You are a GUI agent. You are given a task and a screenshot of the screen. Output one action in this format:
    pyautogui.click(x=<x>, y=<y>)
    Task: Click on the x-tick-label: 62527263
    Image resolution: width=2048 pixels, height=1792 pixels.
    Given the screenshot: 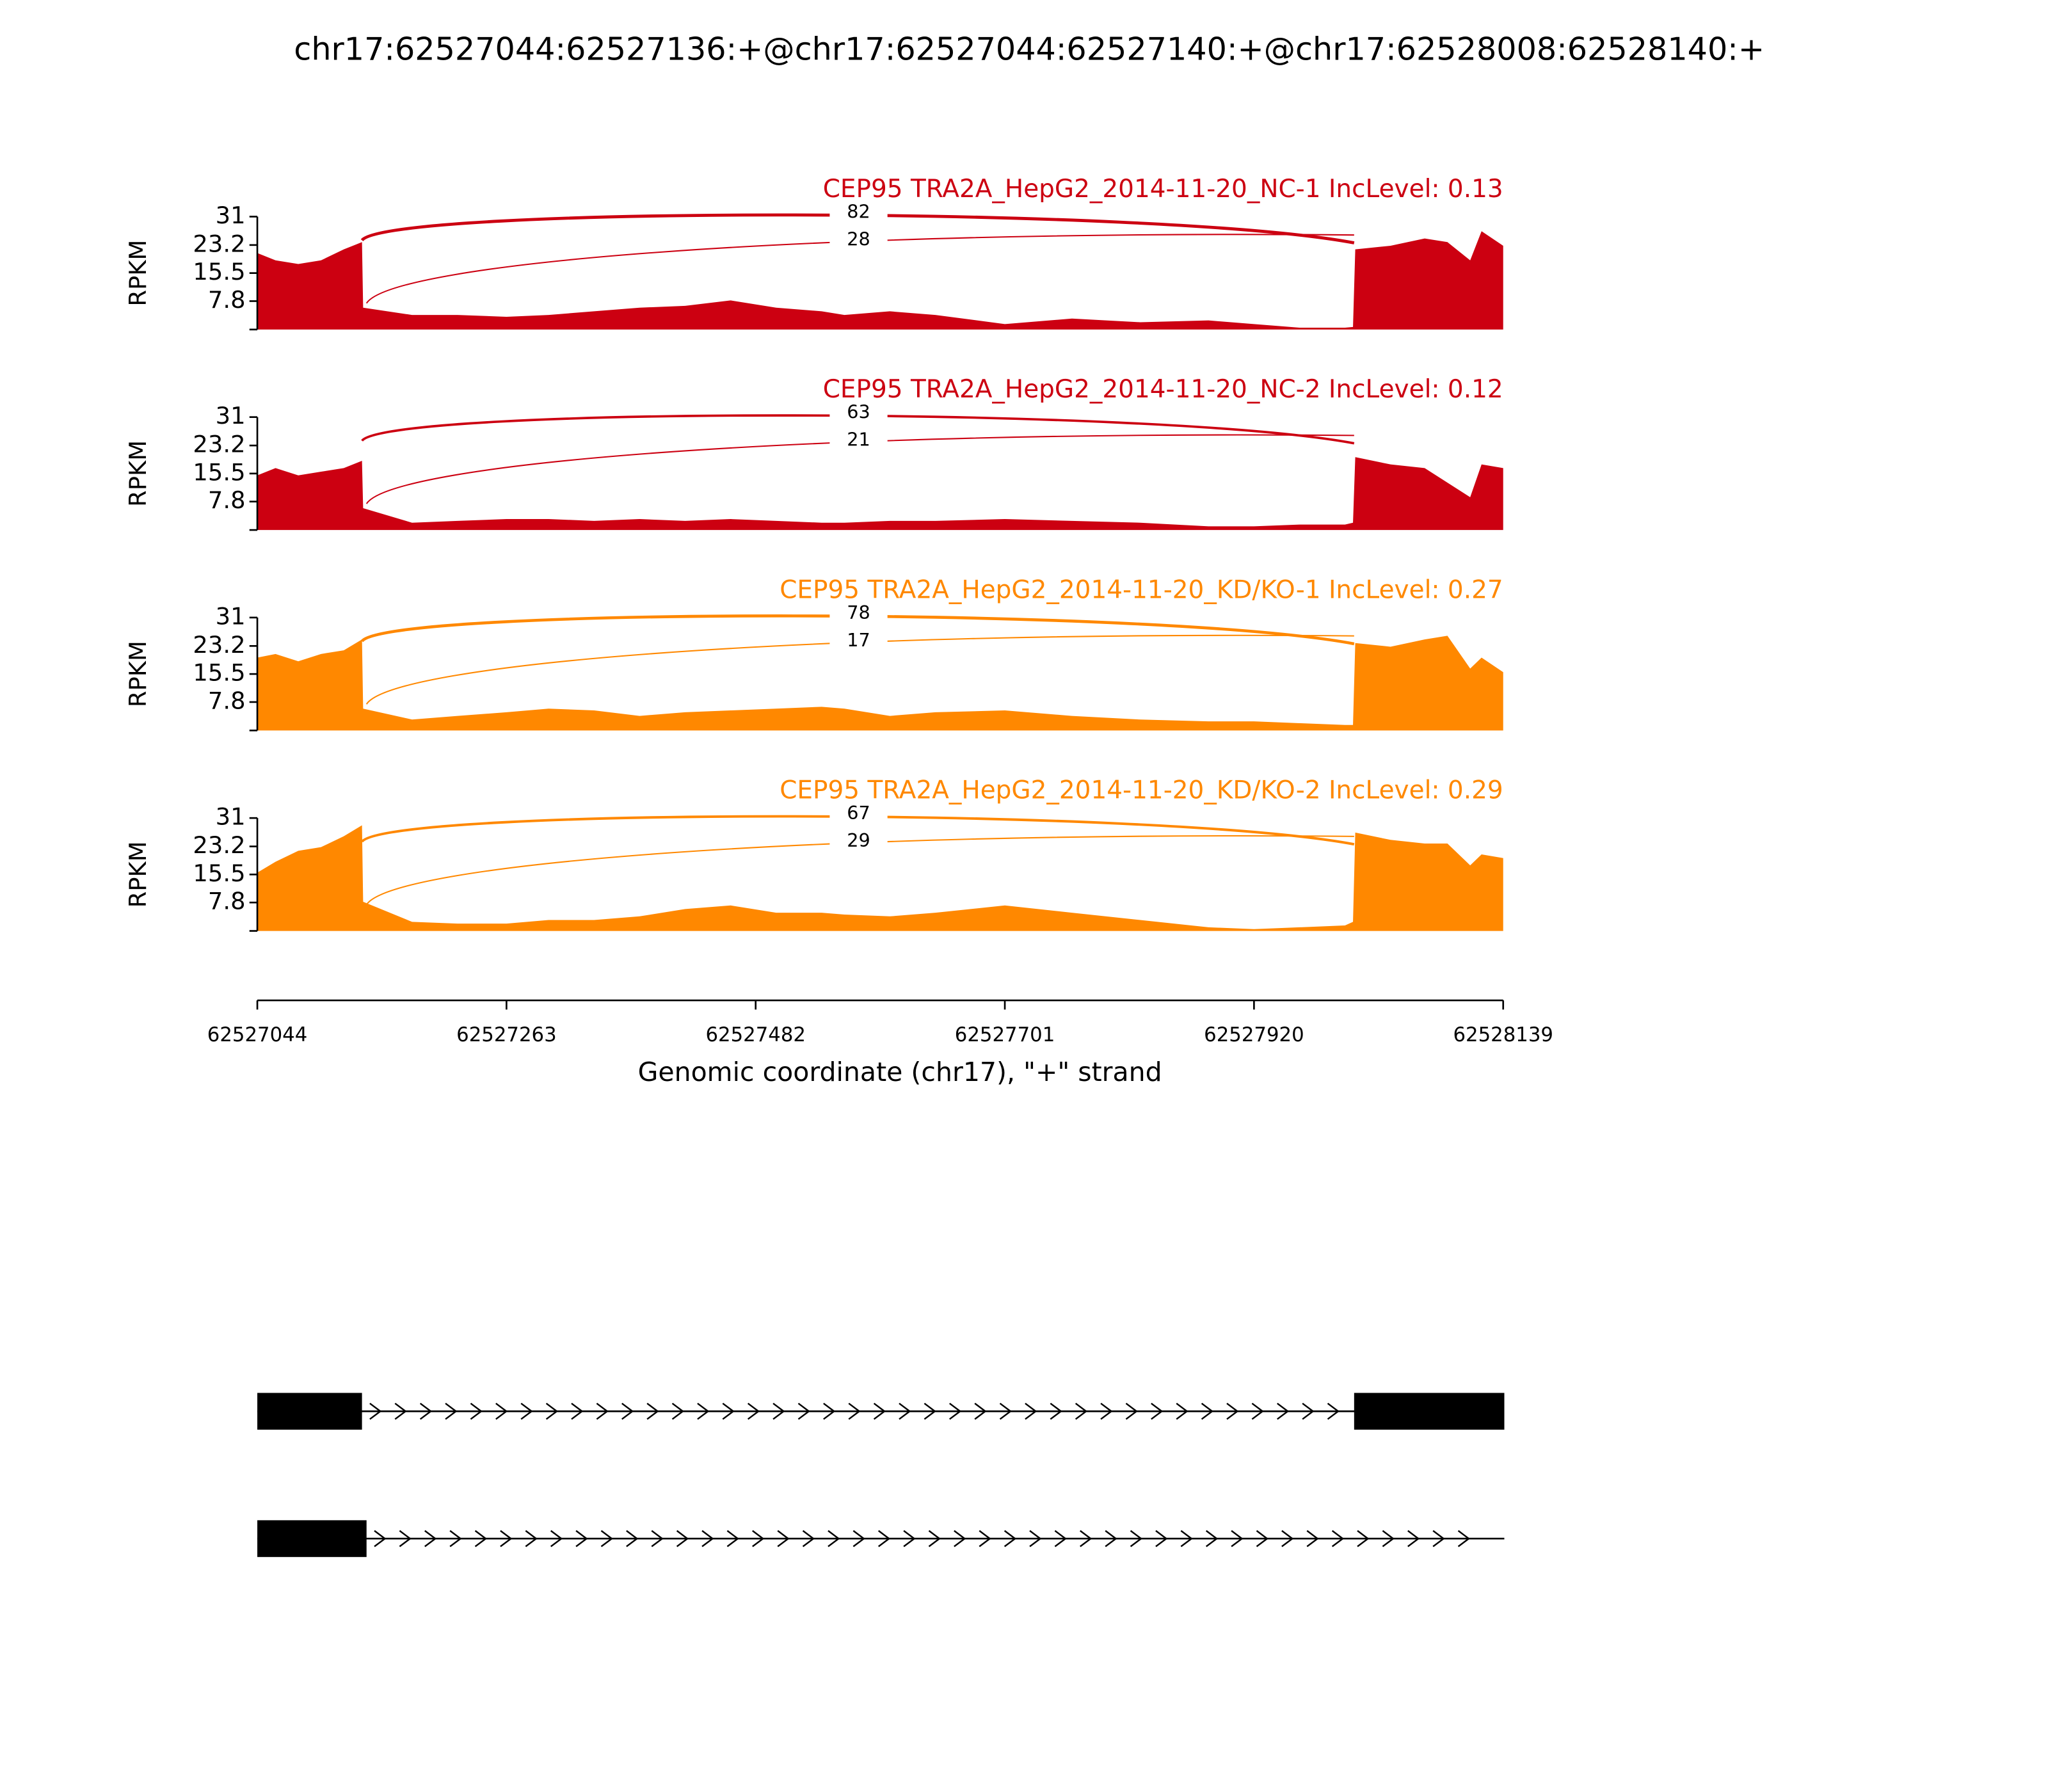 What is the action you would take?
    pyautogui.click(x=506, y=1034)
    